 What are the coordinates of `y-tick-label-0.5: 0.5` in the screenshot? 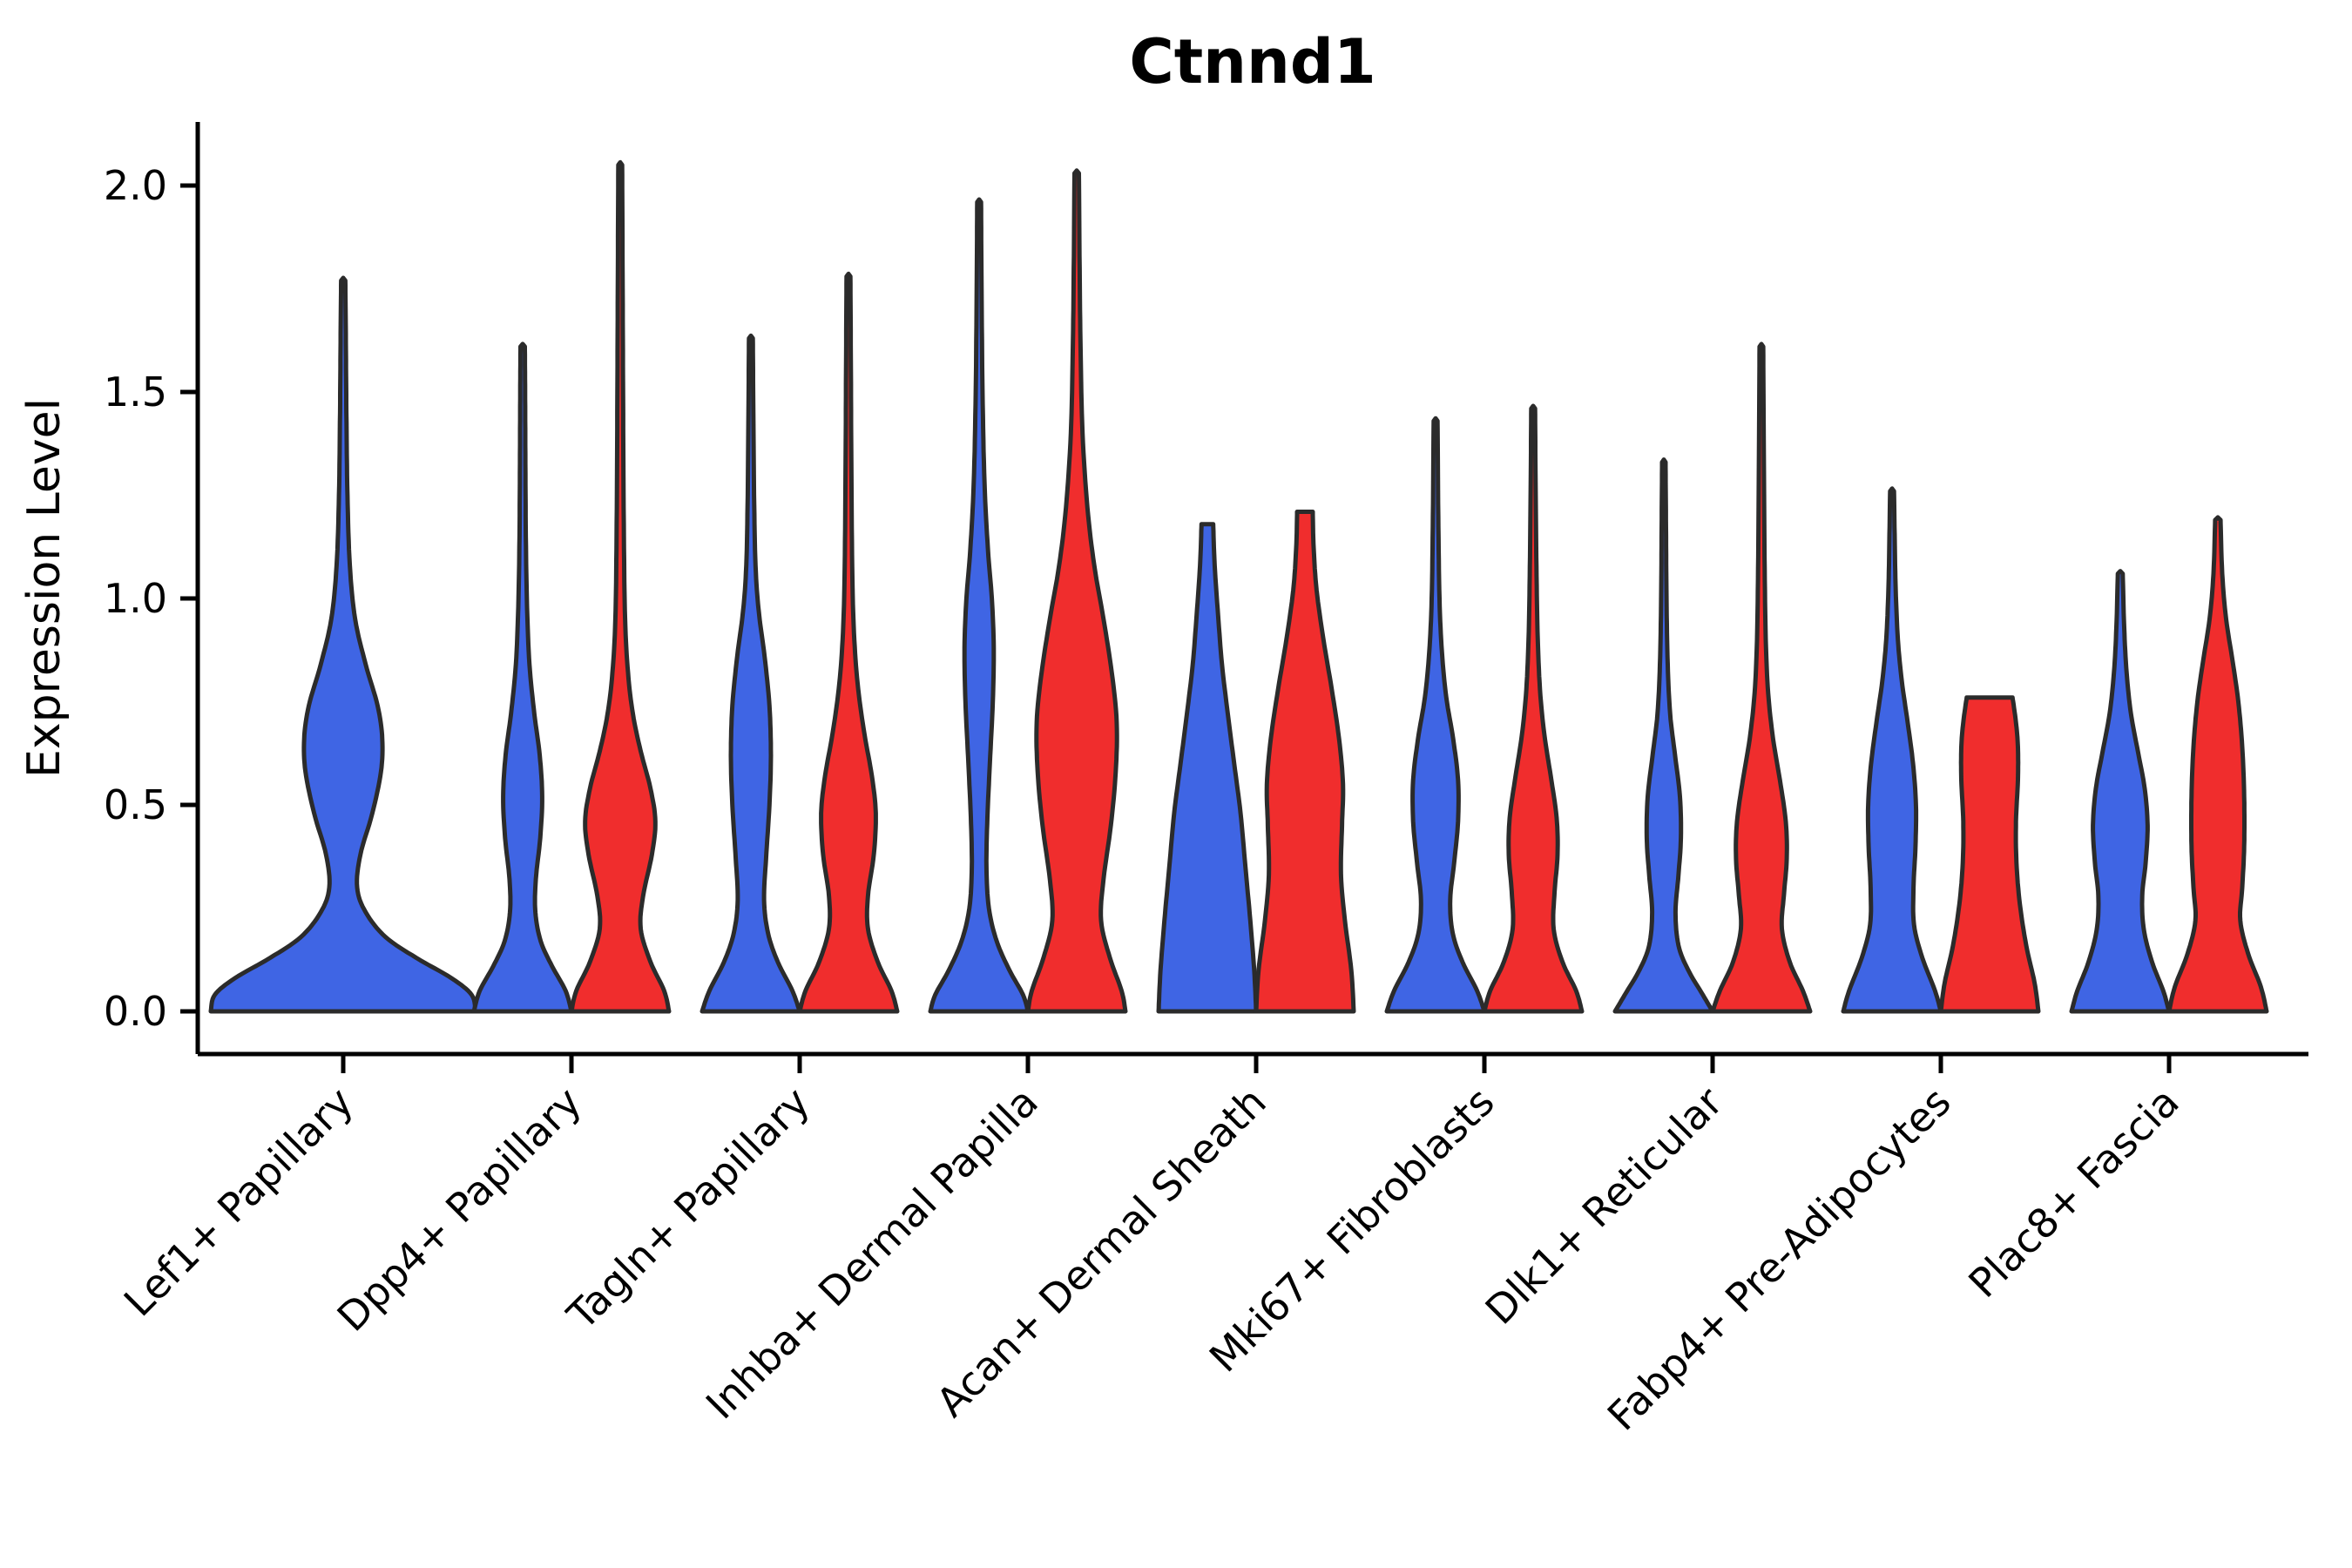 It's located at (135, 805).